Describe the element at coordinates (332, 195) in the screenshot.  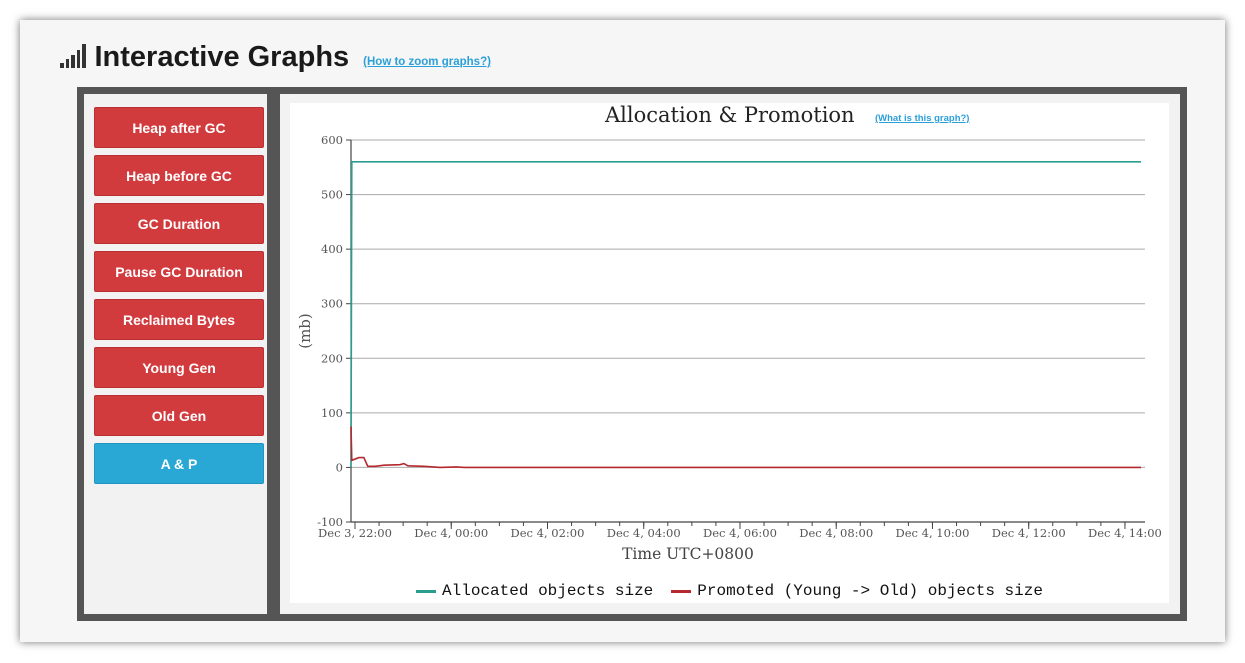
I see `y-tick-label: 500` at that location.